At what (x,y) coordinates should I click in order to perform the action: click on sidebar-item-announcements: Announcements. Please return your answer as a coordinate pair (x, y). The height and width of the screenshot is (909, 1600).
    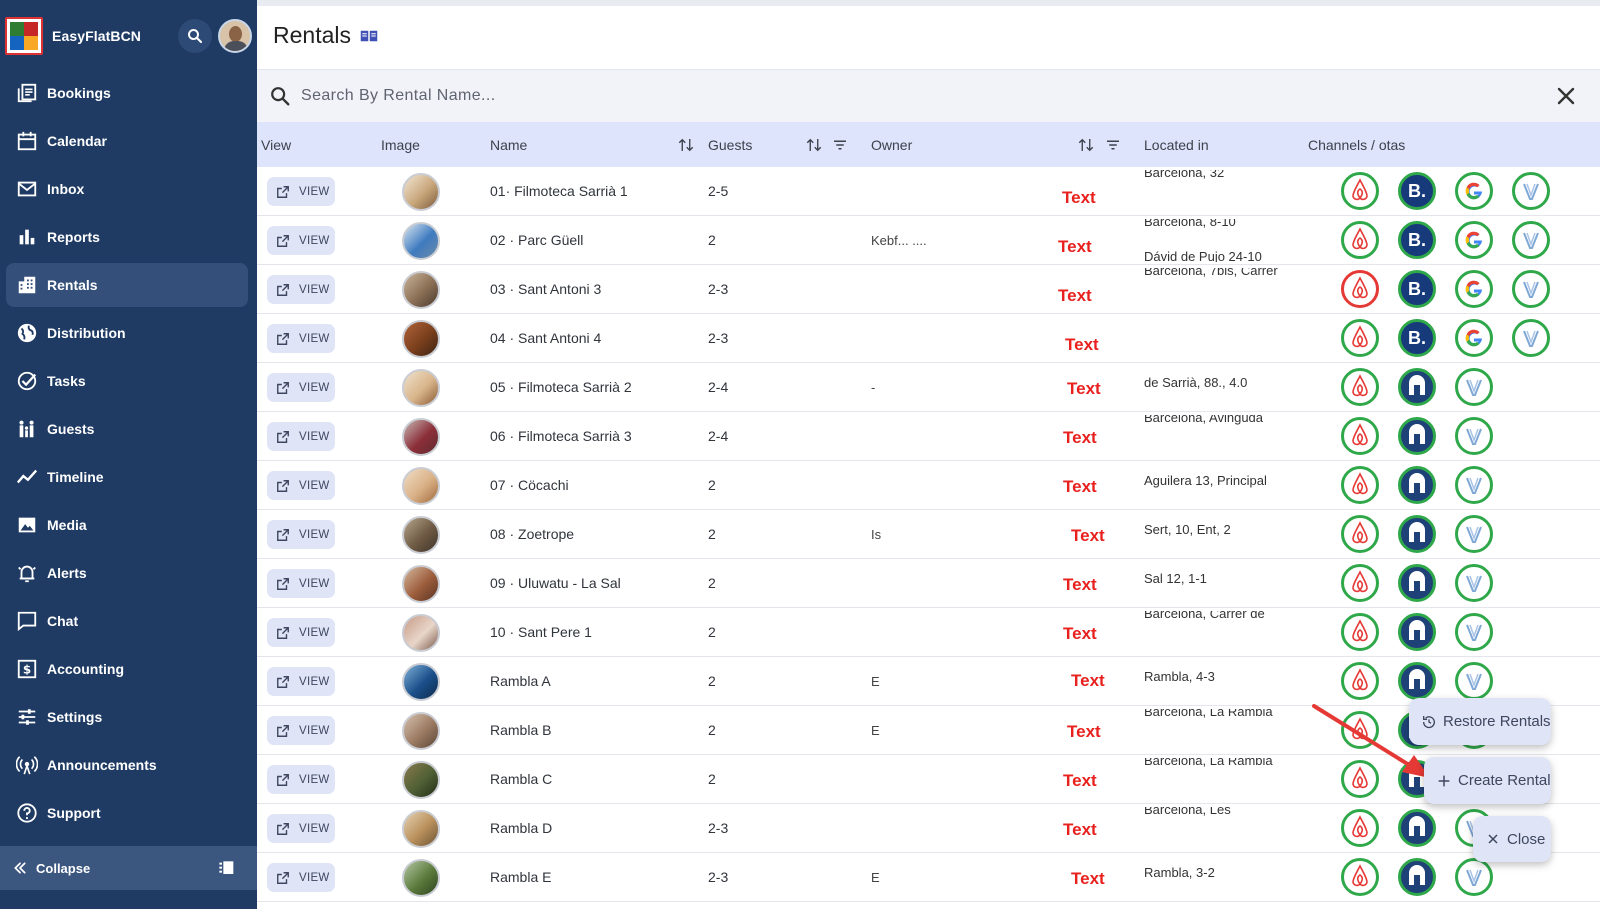
    Looking at the image, I should click on (127, 765).